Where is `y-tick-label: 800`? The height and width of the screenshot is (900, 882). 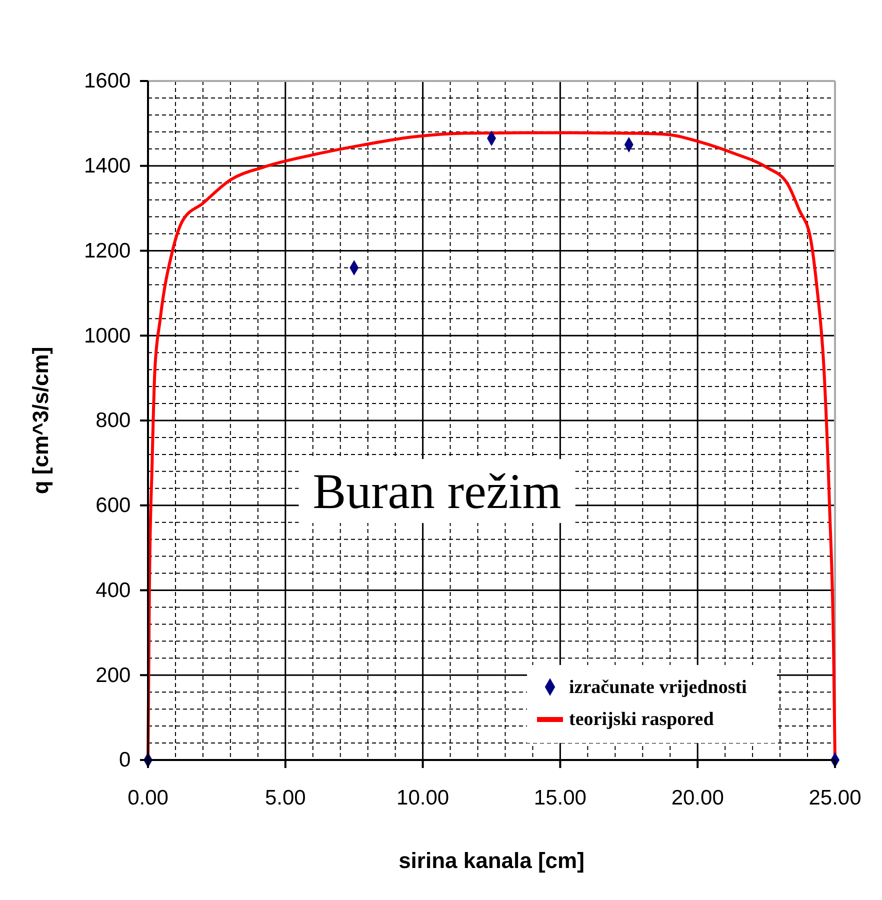 y-tick-label: 800 is located at coordinates (113, 420).